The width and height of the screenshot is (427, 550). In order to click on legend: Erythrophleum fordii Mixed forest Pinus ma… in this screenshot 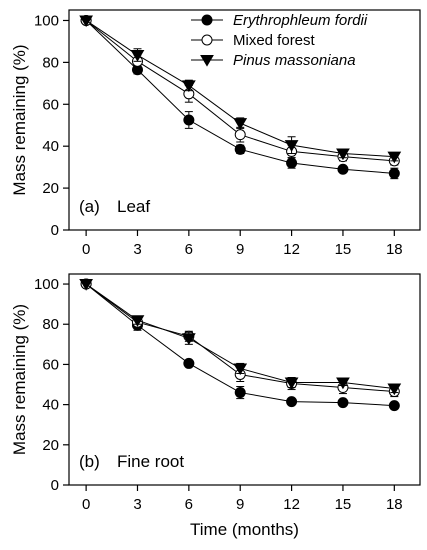, I will do `click(279, 40)`.